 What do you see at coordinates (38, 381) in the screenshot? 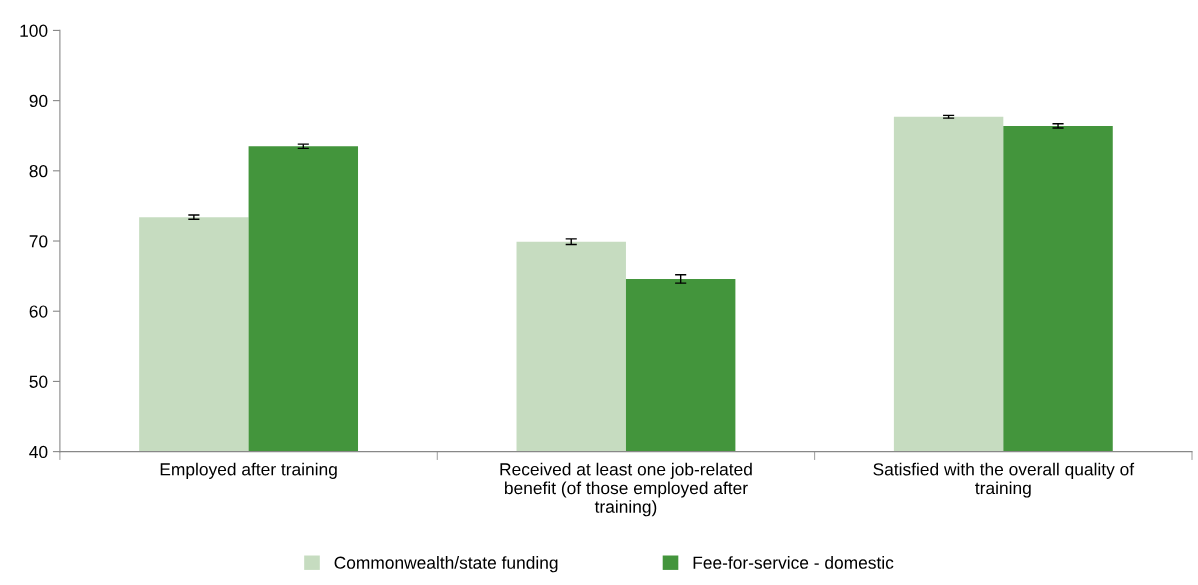
I see `y-tick-label: 50` at bounding box center [38, 381].